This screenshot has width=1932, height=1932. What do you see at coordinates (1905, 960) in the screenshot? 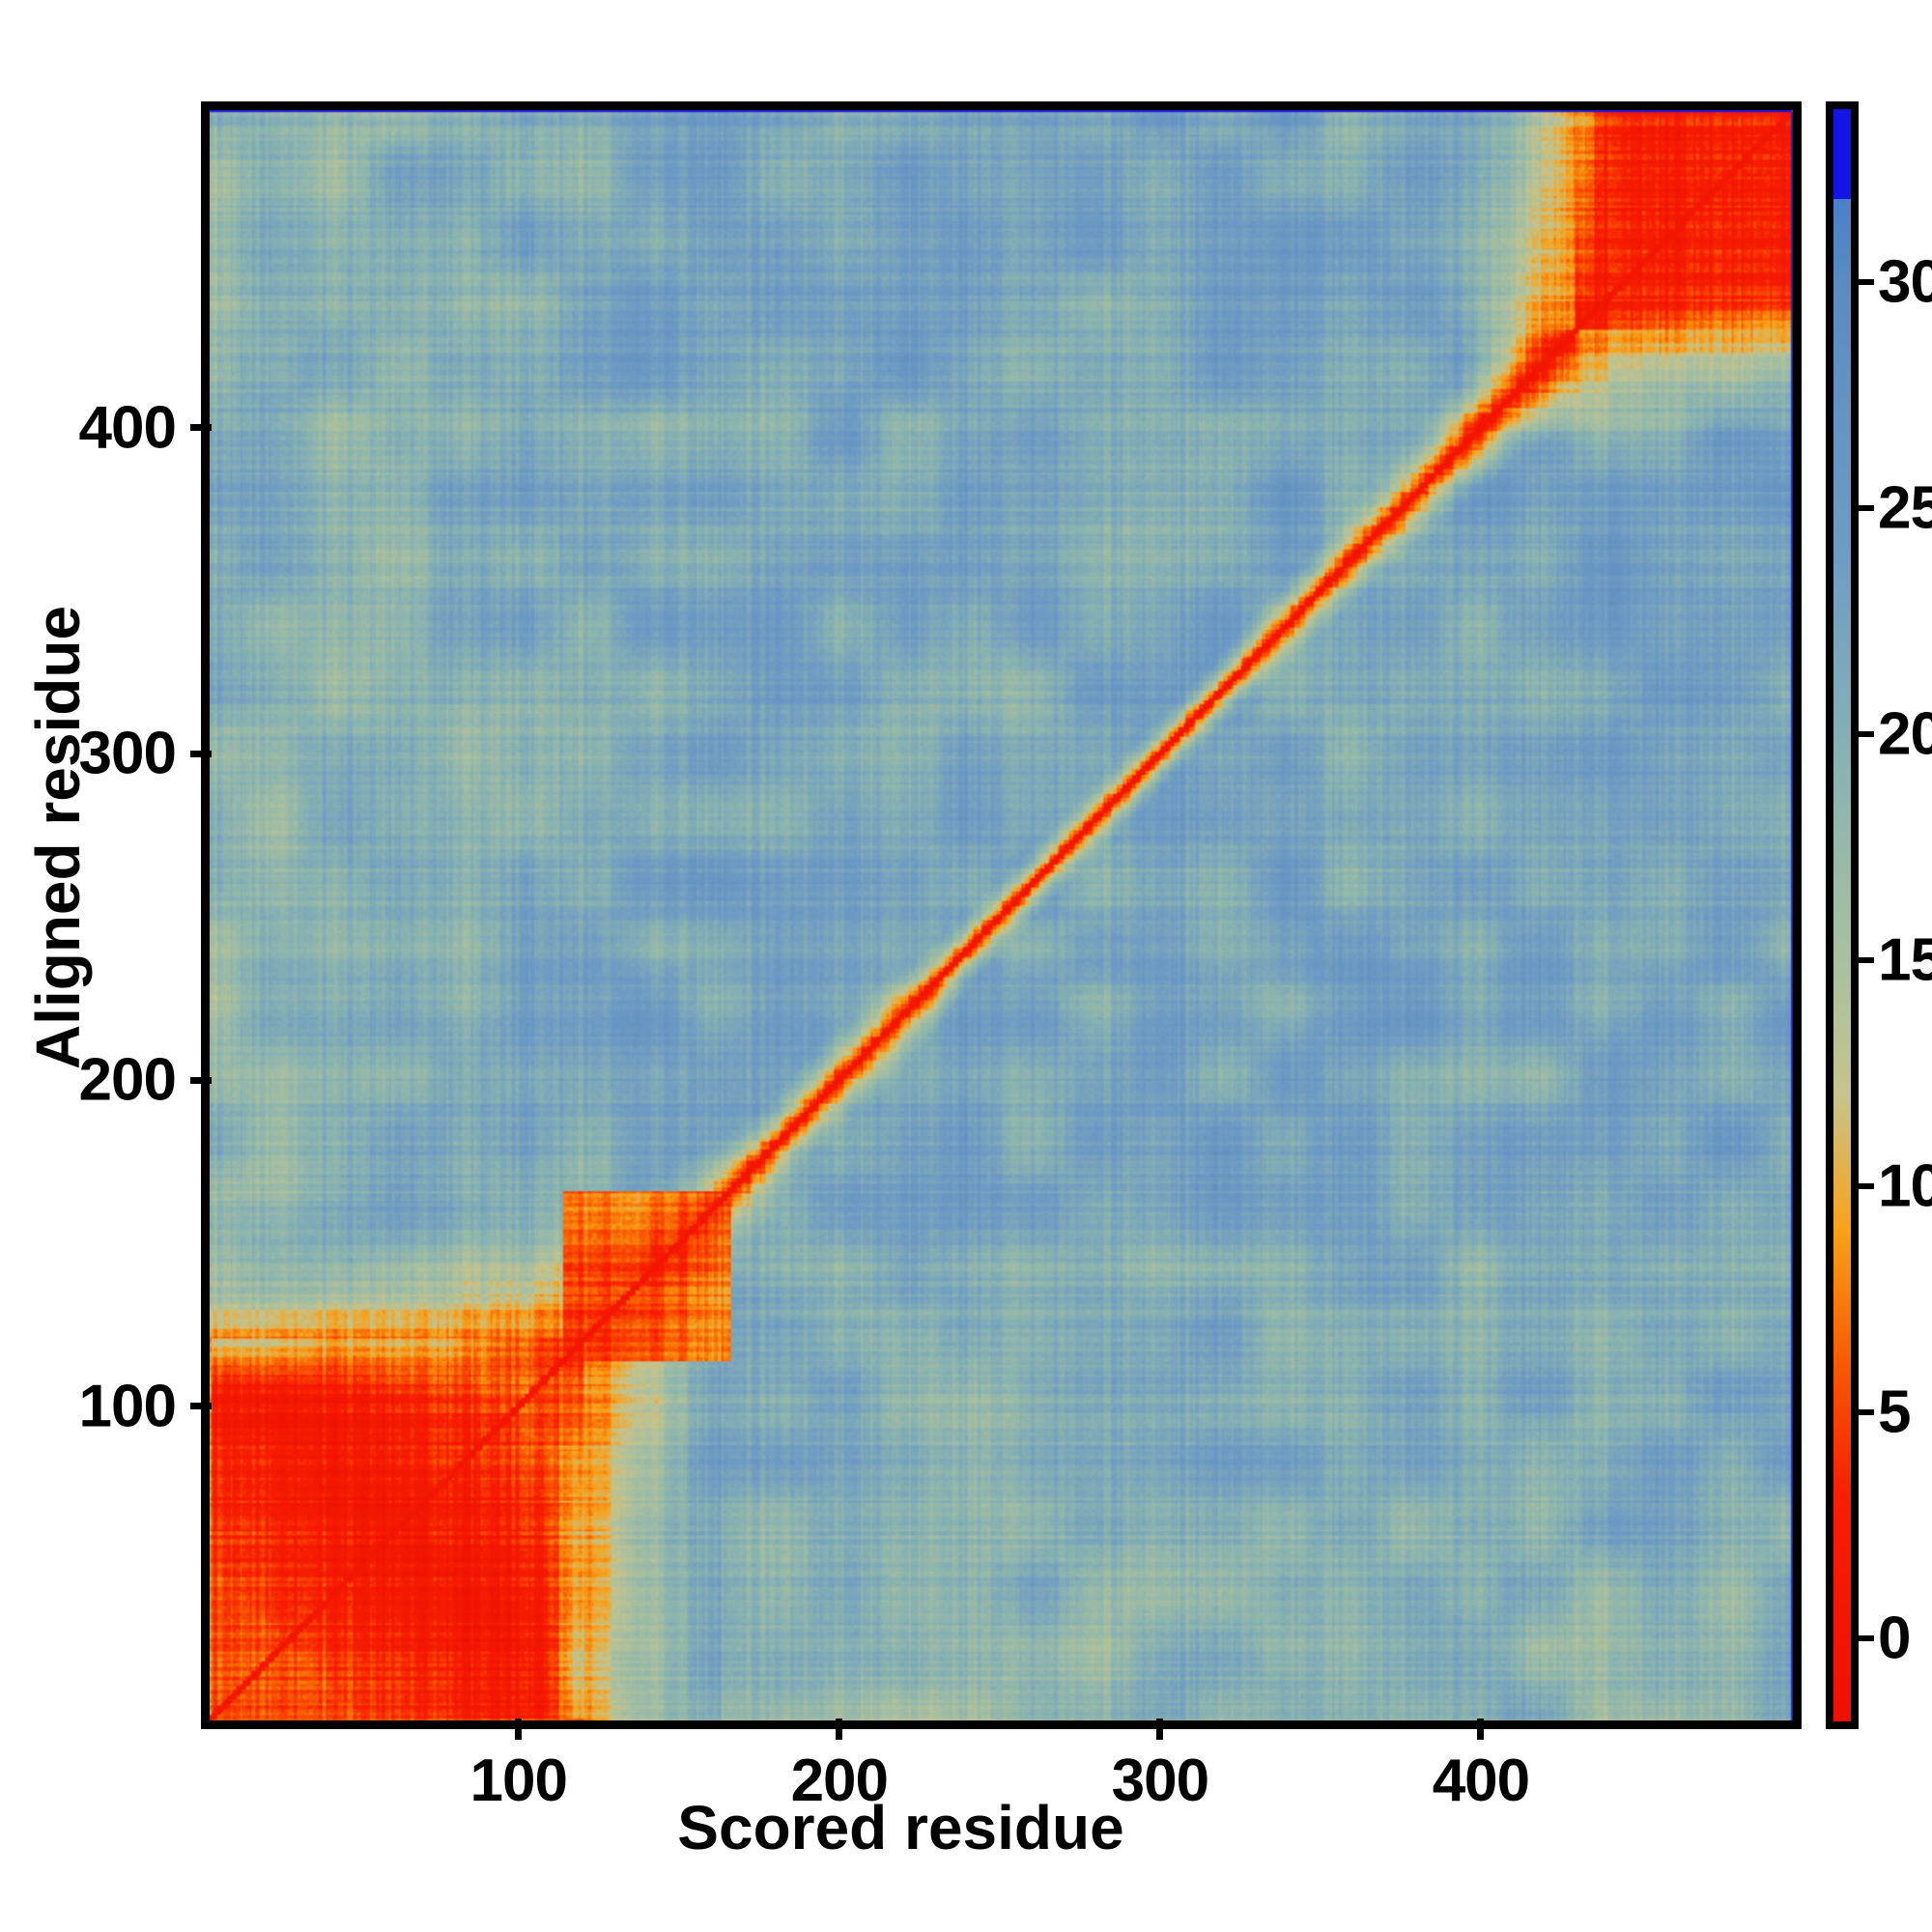
I see `colorbar-tick-label-15: 15` at bounding box center [1905, 960].